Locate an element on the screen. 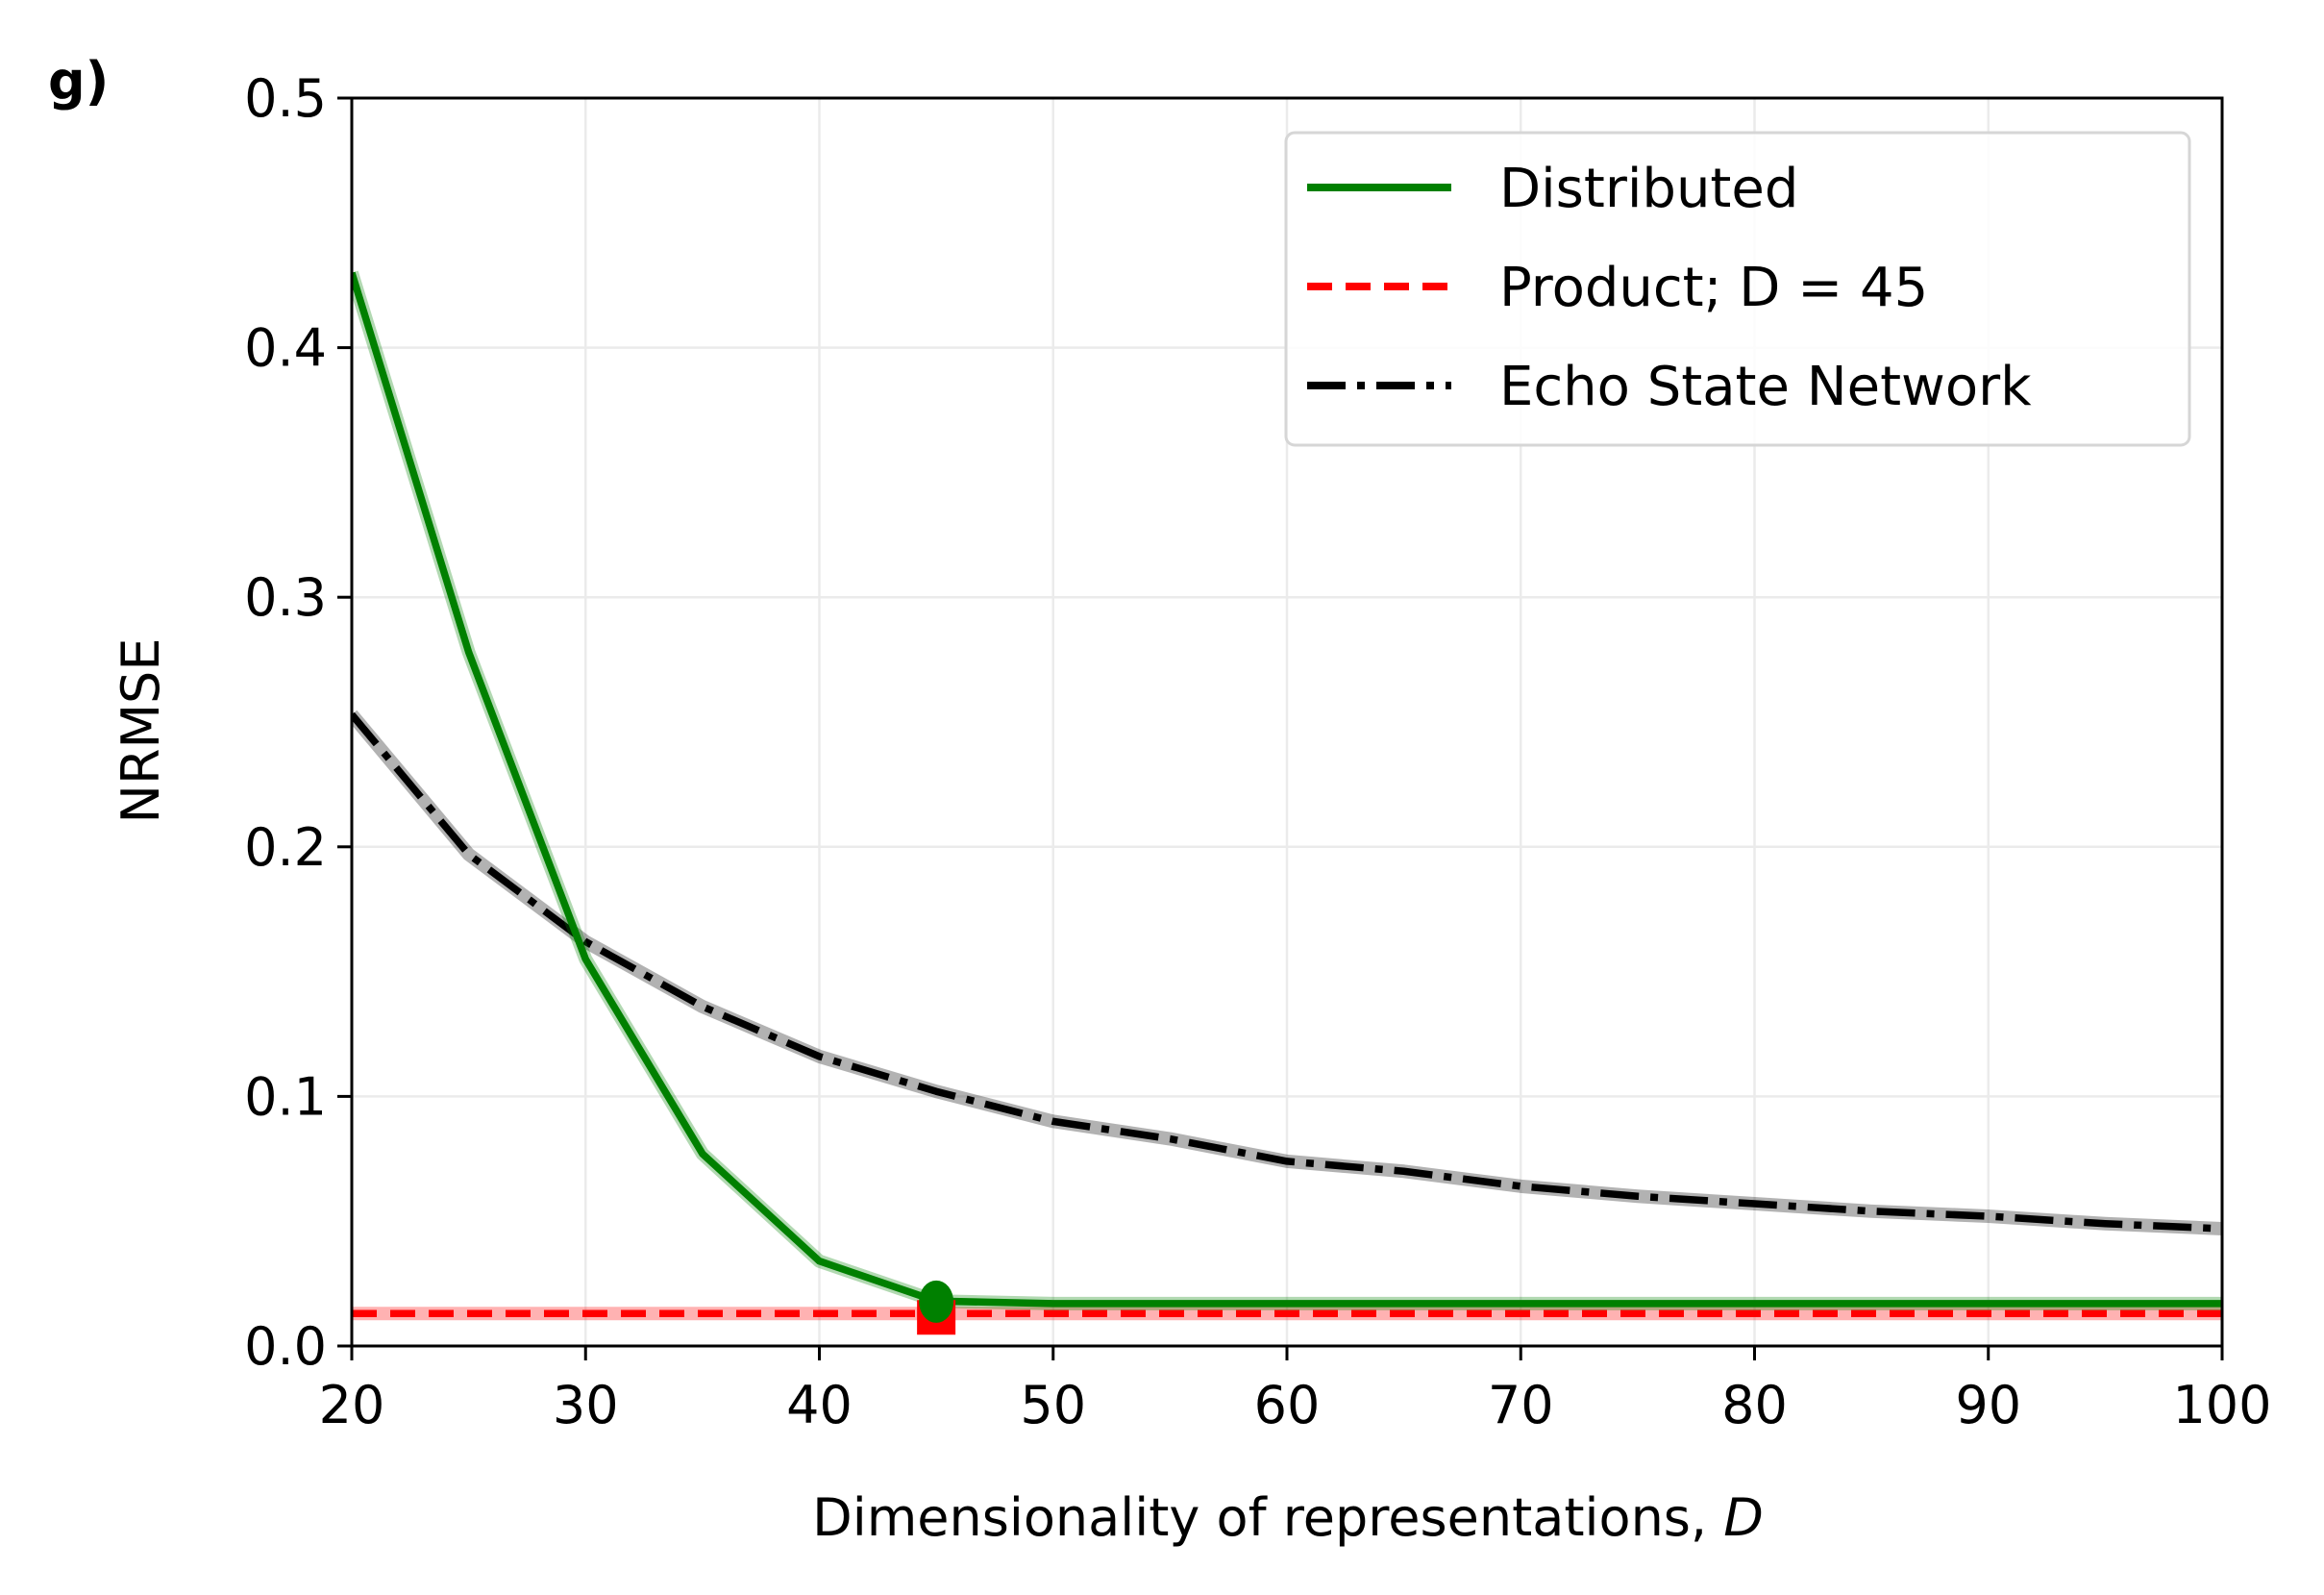 The image size is (2324, 1595). x-tick-label: 20 is located at coordinates (352, 1405).